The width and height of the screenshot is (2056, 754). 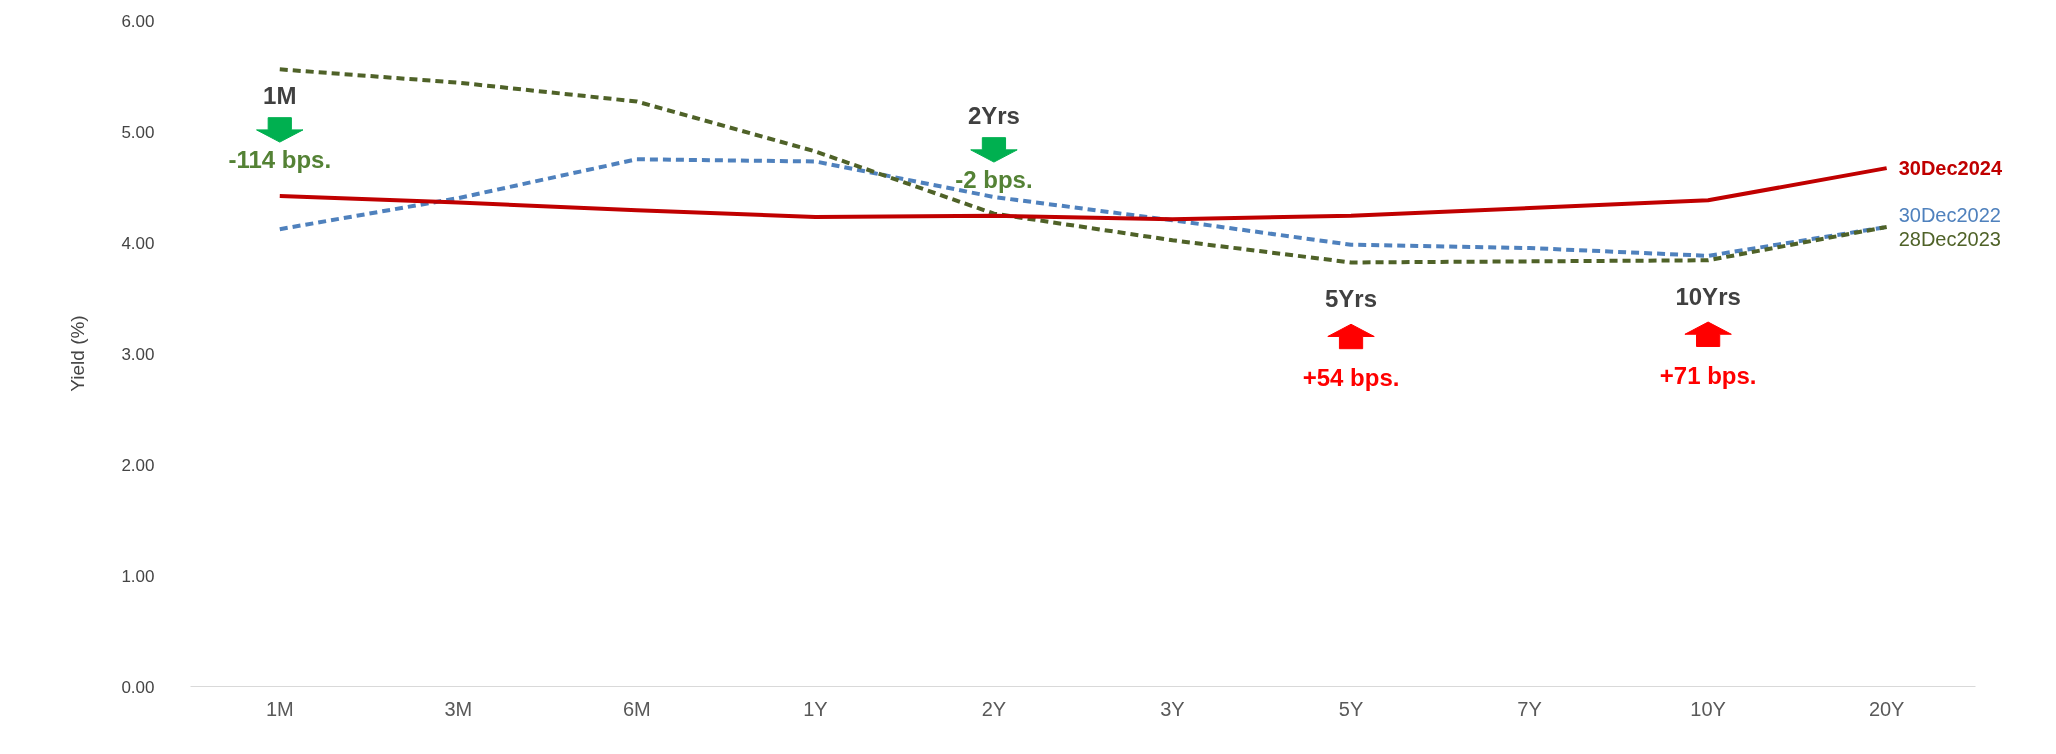 What do you see at coordinates (1351, 377) in the screenshot?
I see `annotation: +54 bps.` at bounding box center [1351, 377].